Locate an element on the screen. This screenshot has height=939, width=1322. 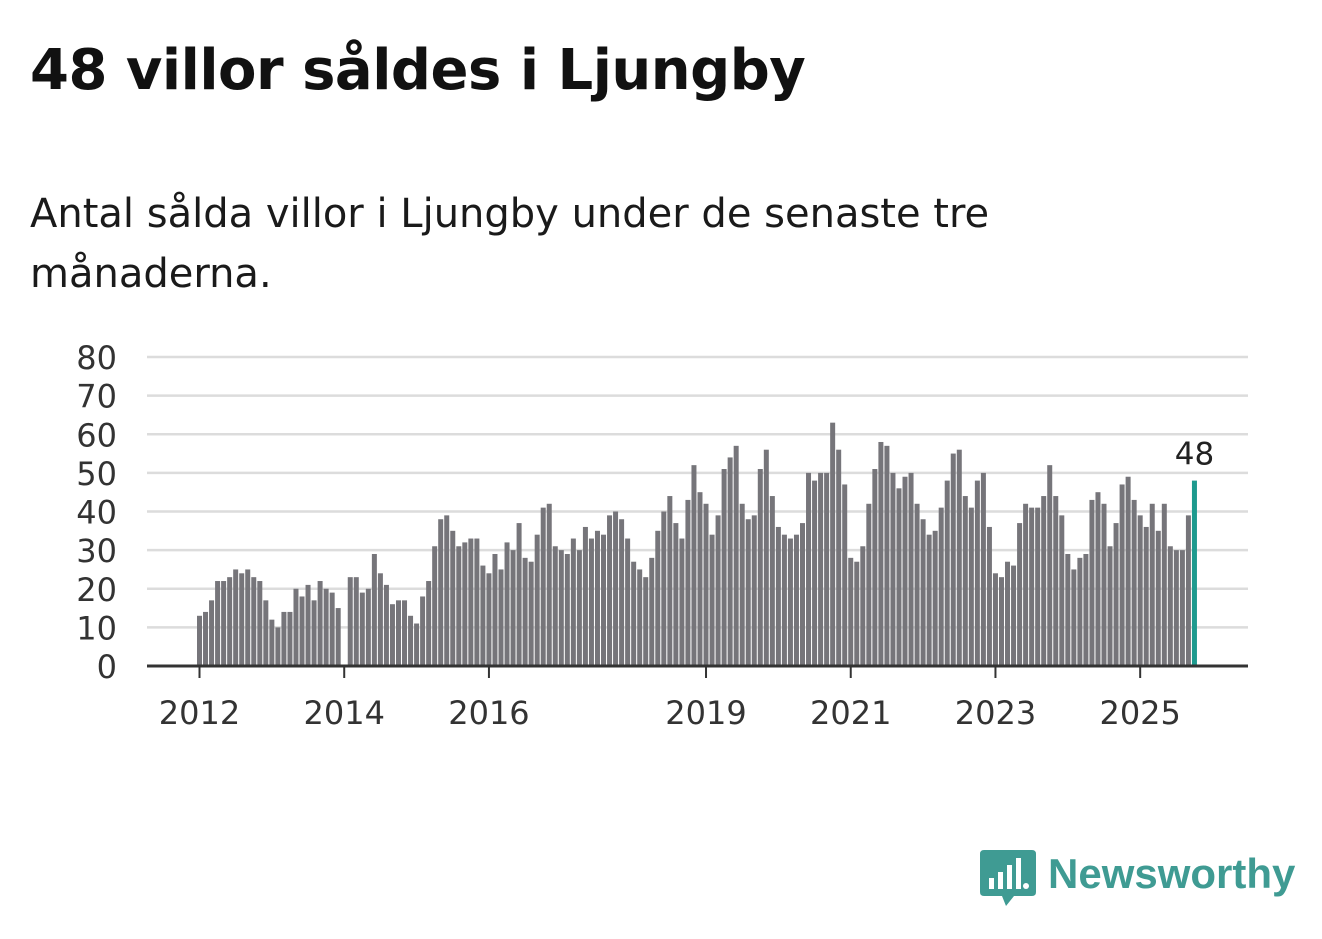
y-tick-label: 70 is located at coordinates (96, 397).